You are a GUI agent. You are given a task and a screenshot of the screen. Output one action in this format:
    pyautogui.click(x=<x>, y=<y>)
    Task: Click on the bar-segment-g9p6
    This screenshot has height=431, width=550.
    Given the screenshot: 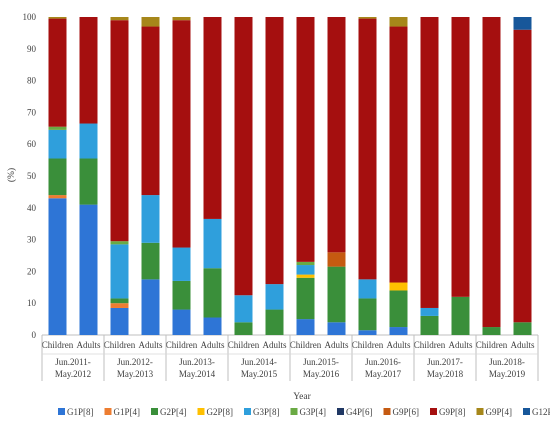 What is the action you would take?
    pyautogui.click(x=336, y=259)
    